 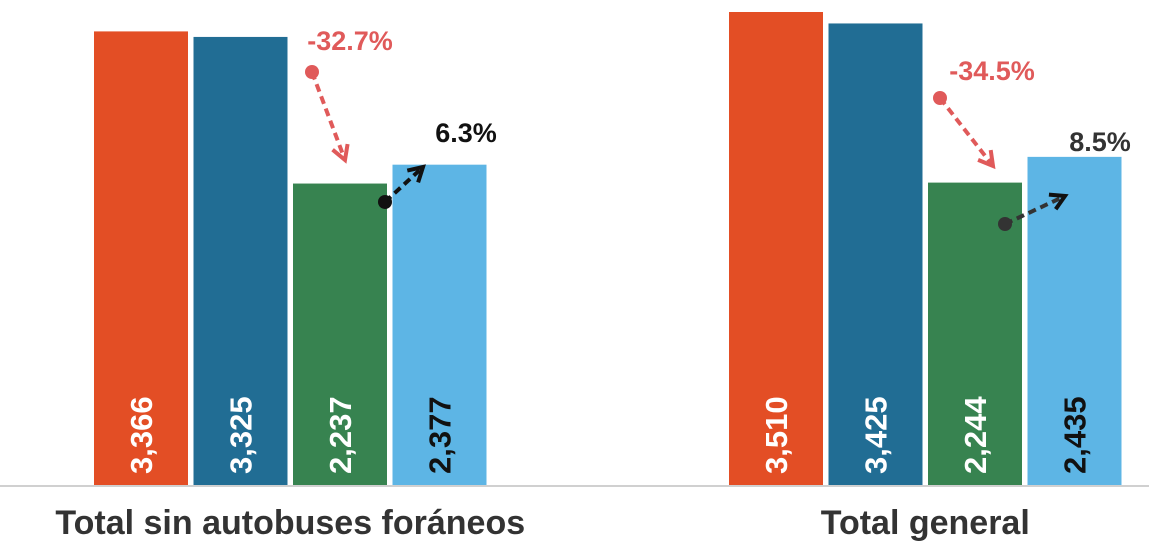 What do you see at coordinates (350, 41) in the screenshot?
I see `annotation: -32.7%` at bounding box center [350, 41].